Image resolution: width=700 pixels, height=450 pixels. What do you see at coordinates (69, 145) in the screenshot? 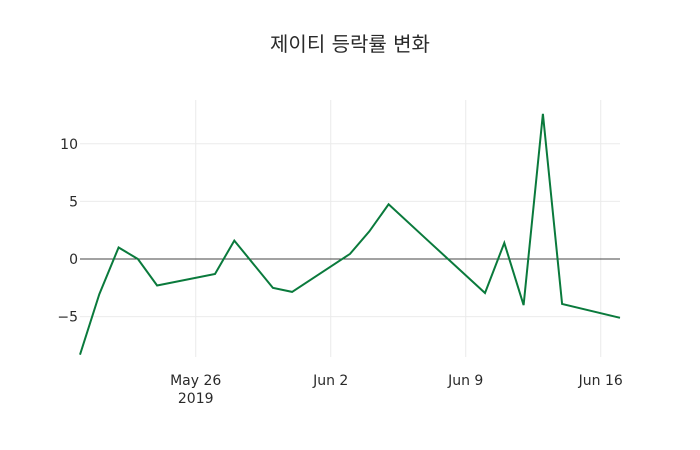
I see `y-tick-label: 10` at bounding box center [69, 145].